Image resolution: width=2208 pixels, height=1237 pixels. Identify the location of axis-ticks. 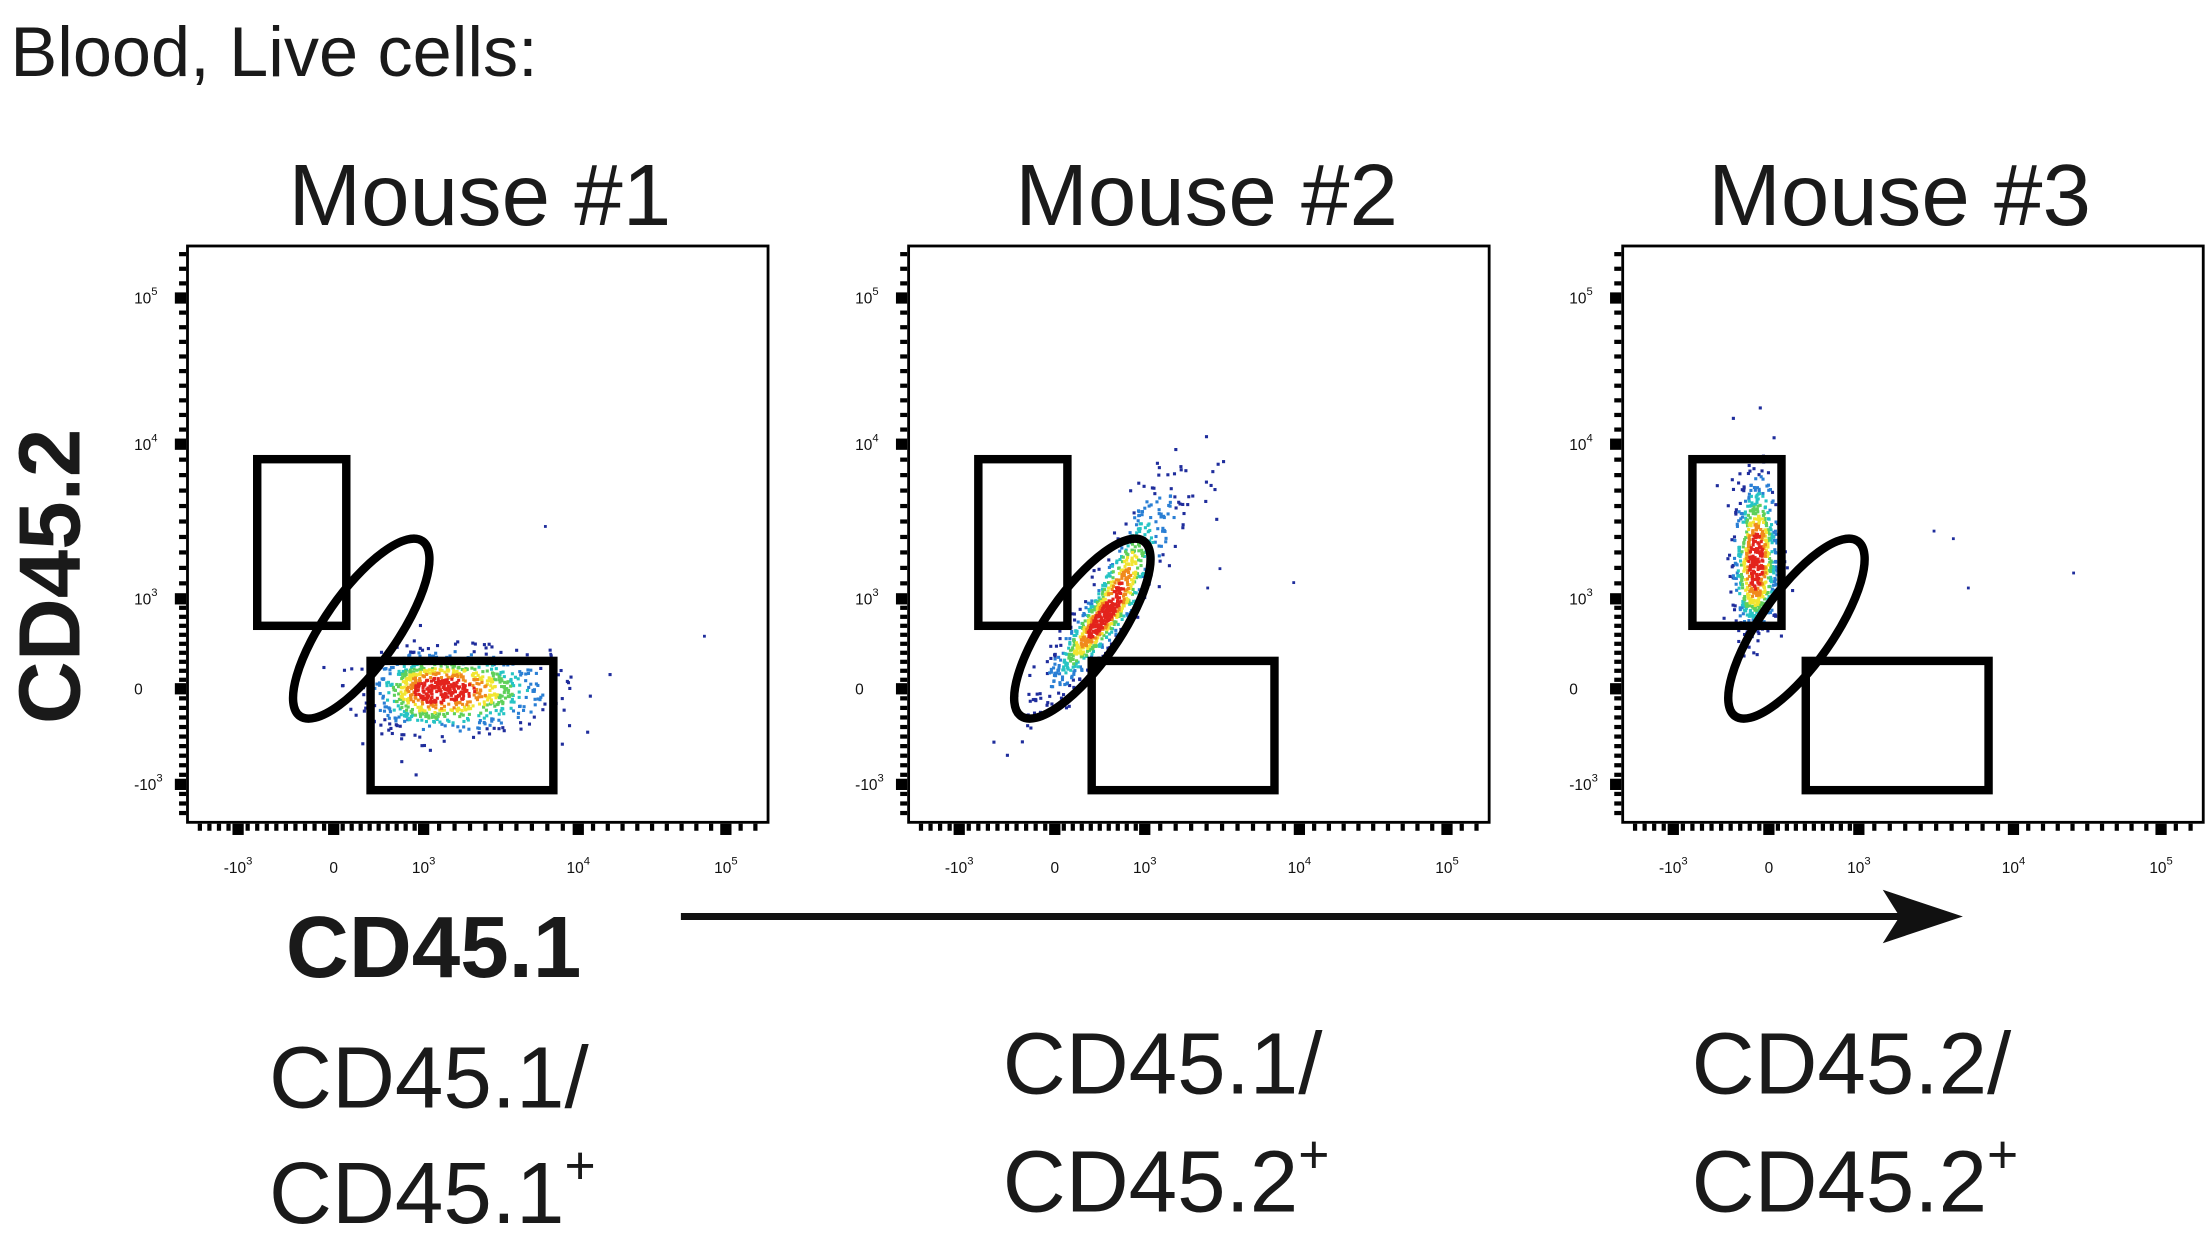
(1187, 543).